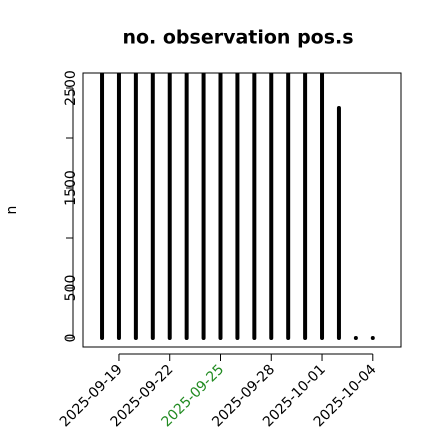  I want to click on y-tick-label: 500, so click(71, 288).